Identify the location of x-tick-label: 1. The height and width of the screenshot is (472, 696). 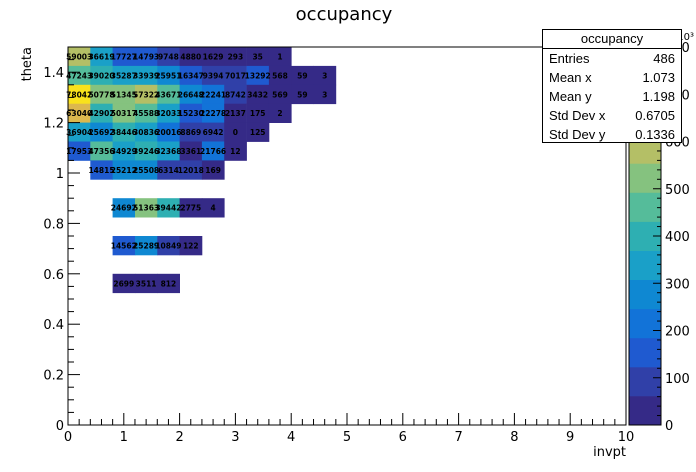
(124, 437).